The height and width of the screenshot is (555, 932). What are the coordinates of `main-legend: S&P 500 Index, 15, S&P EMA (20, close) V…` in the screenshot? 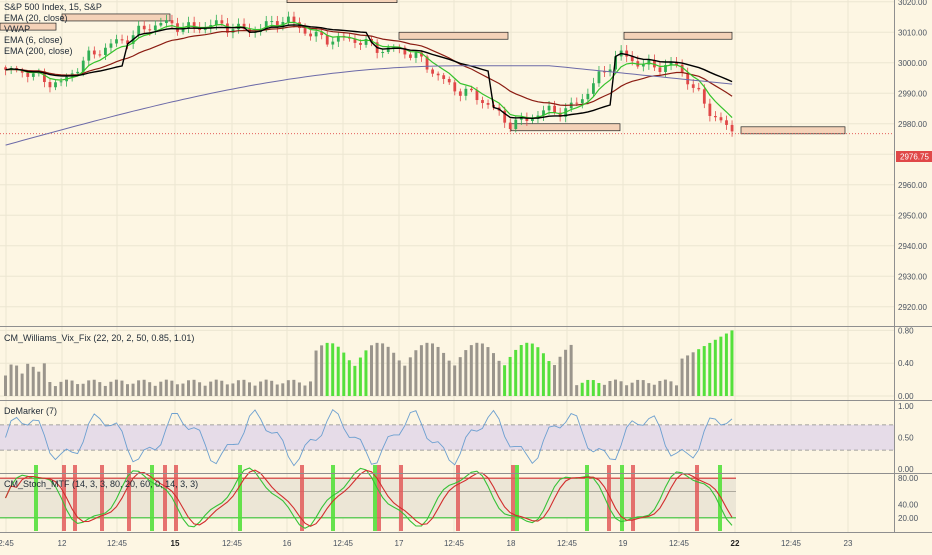 It's located at (53, 29).